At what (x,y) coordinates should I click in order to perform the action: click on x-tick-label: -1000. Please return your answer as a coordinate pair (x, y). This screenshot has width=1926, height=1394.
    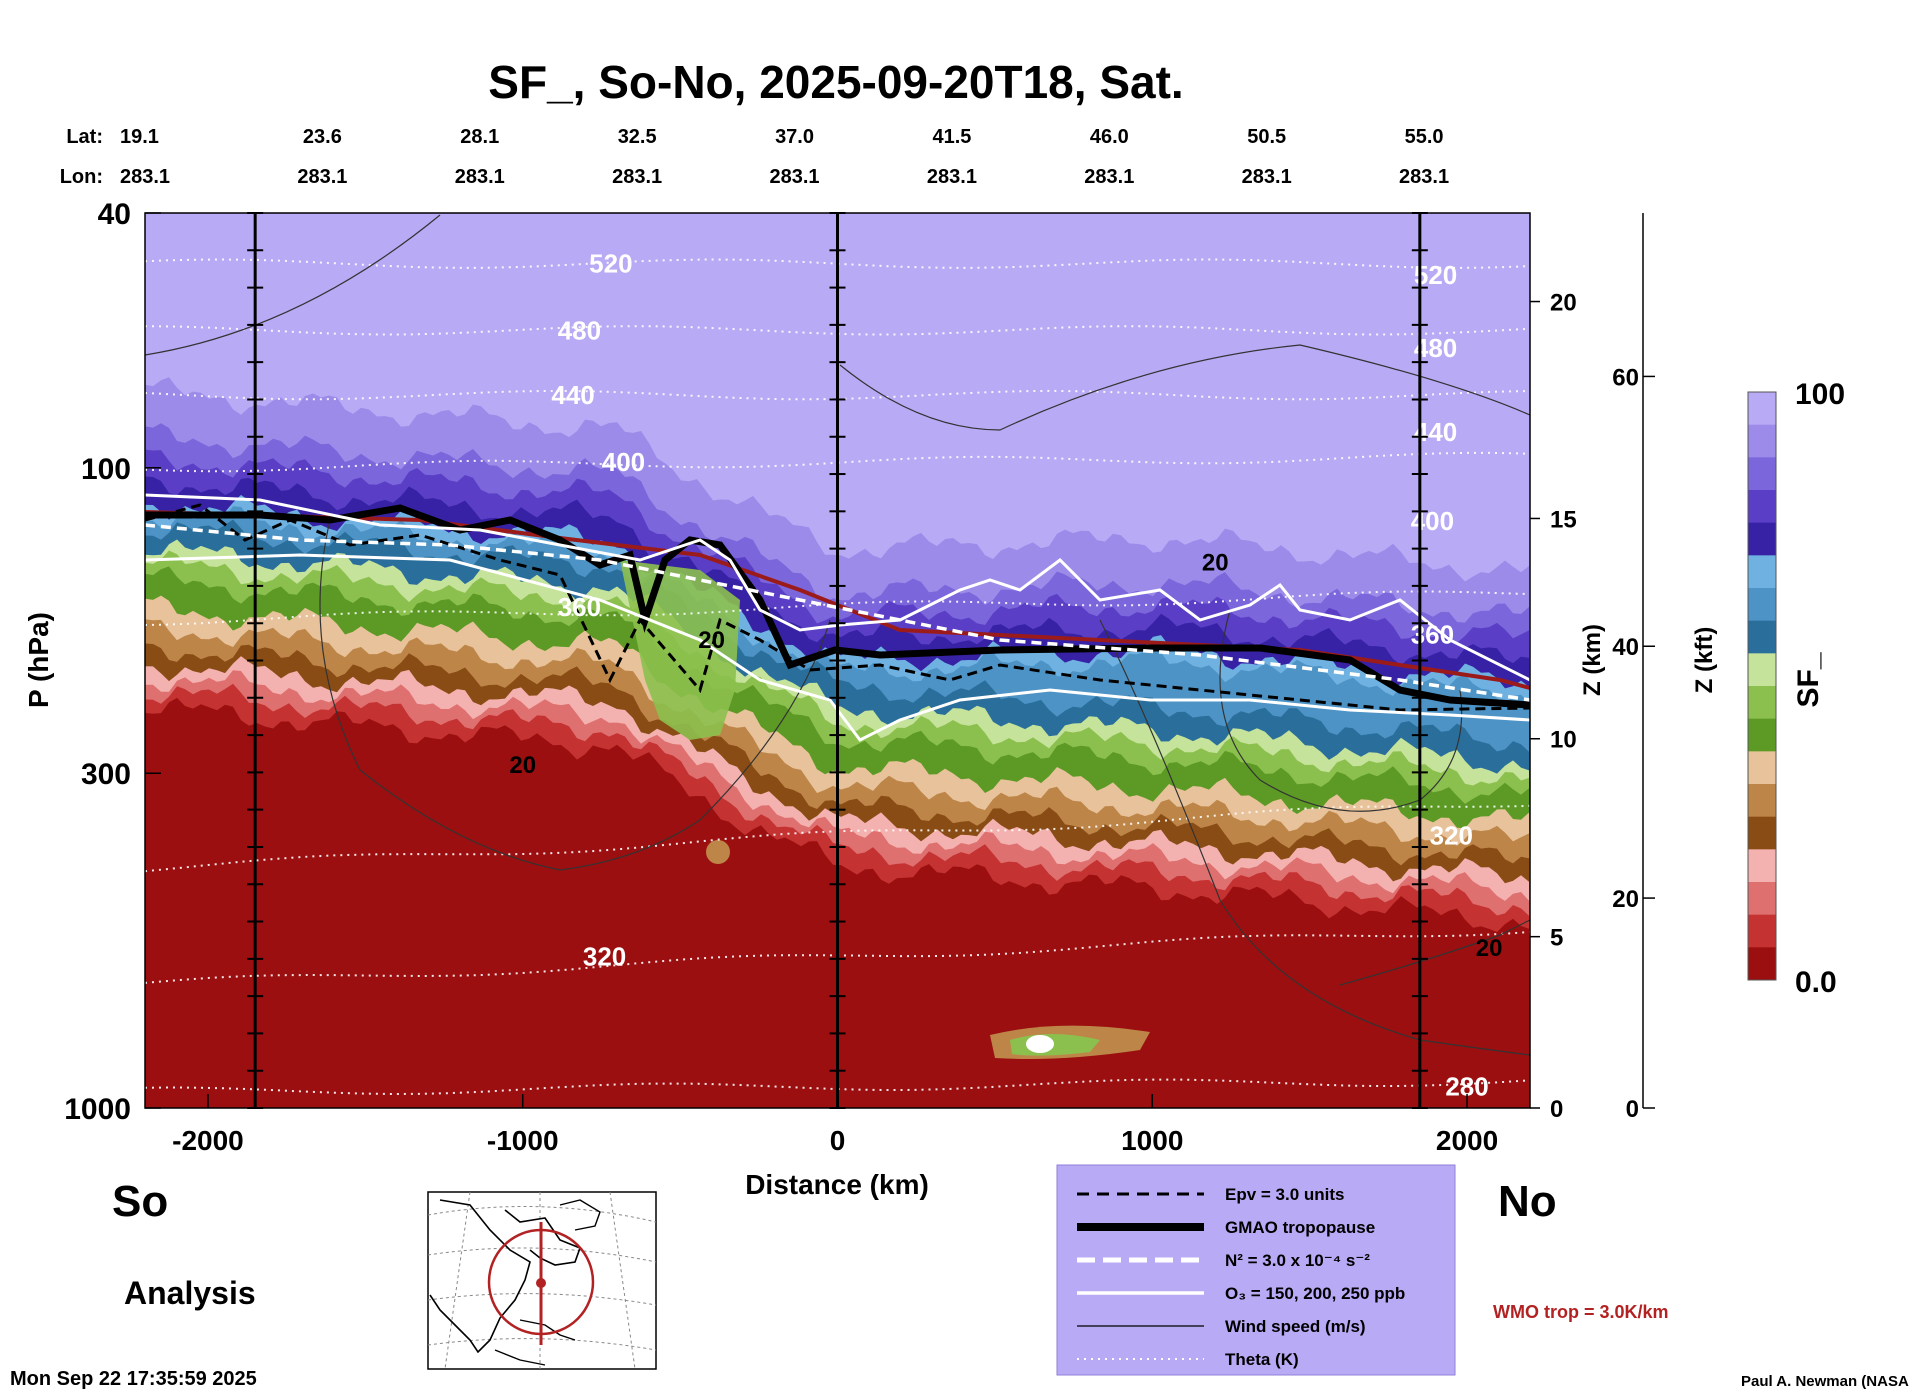
    Looking at the image, I should click on (523, 1140).